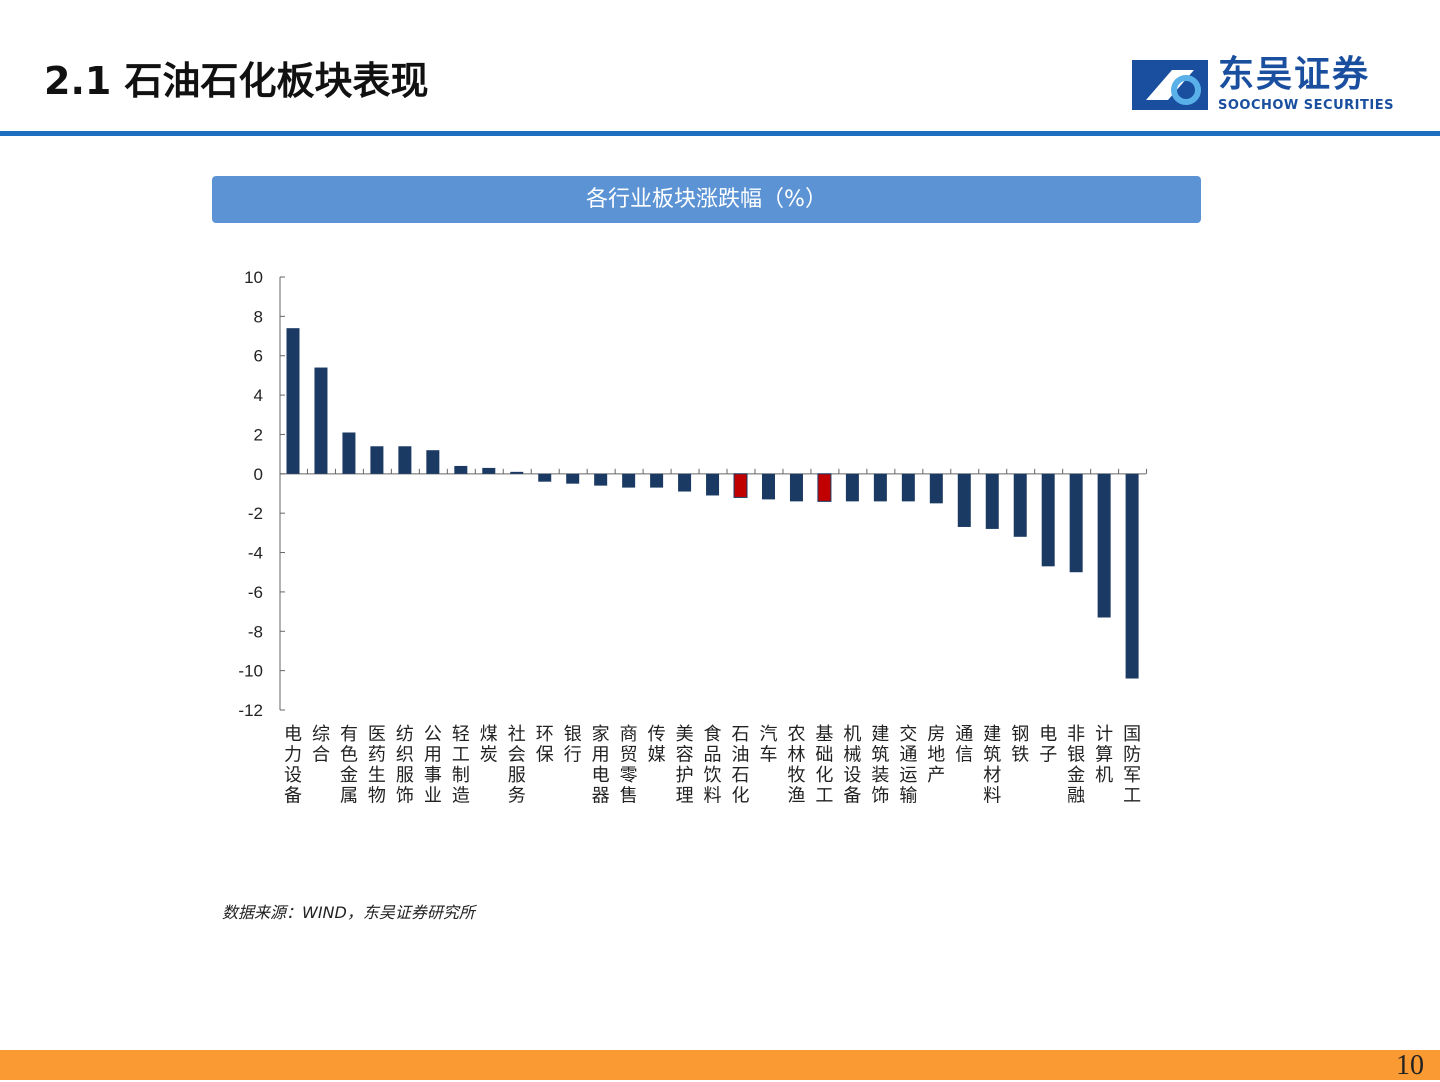  What do you see at coordinates (713, 765) in the screenshot?
I see `x-tick-label: 食品饮料` at bounding box center [713, 765].